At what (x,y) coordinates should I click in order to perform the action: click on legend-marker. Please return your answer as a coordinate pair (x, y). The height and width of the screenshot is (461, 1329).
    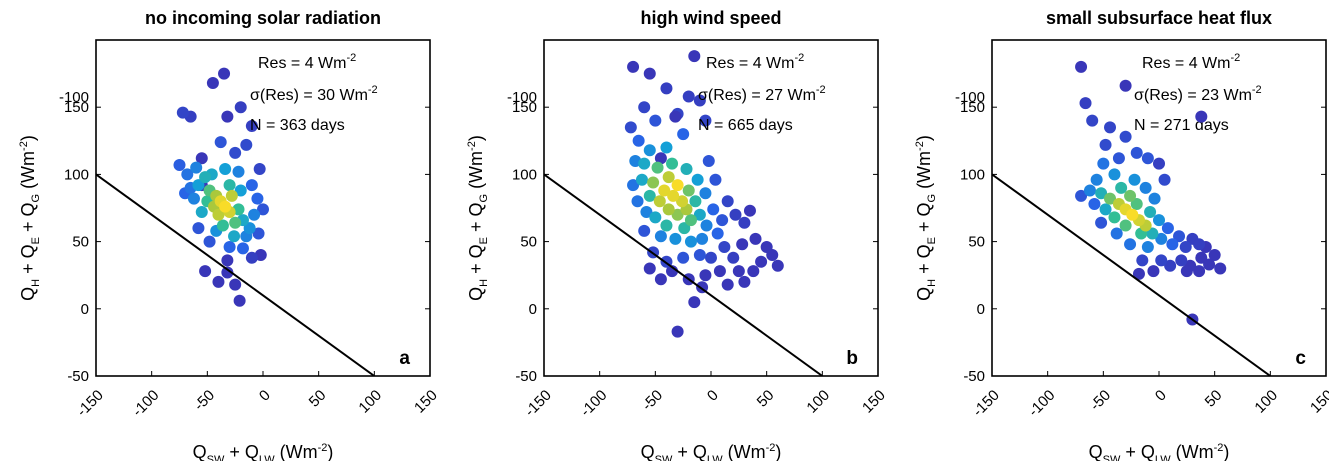
    Looking at the image, I should click on (675, 116).